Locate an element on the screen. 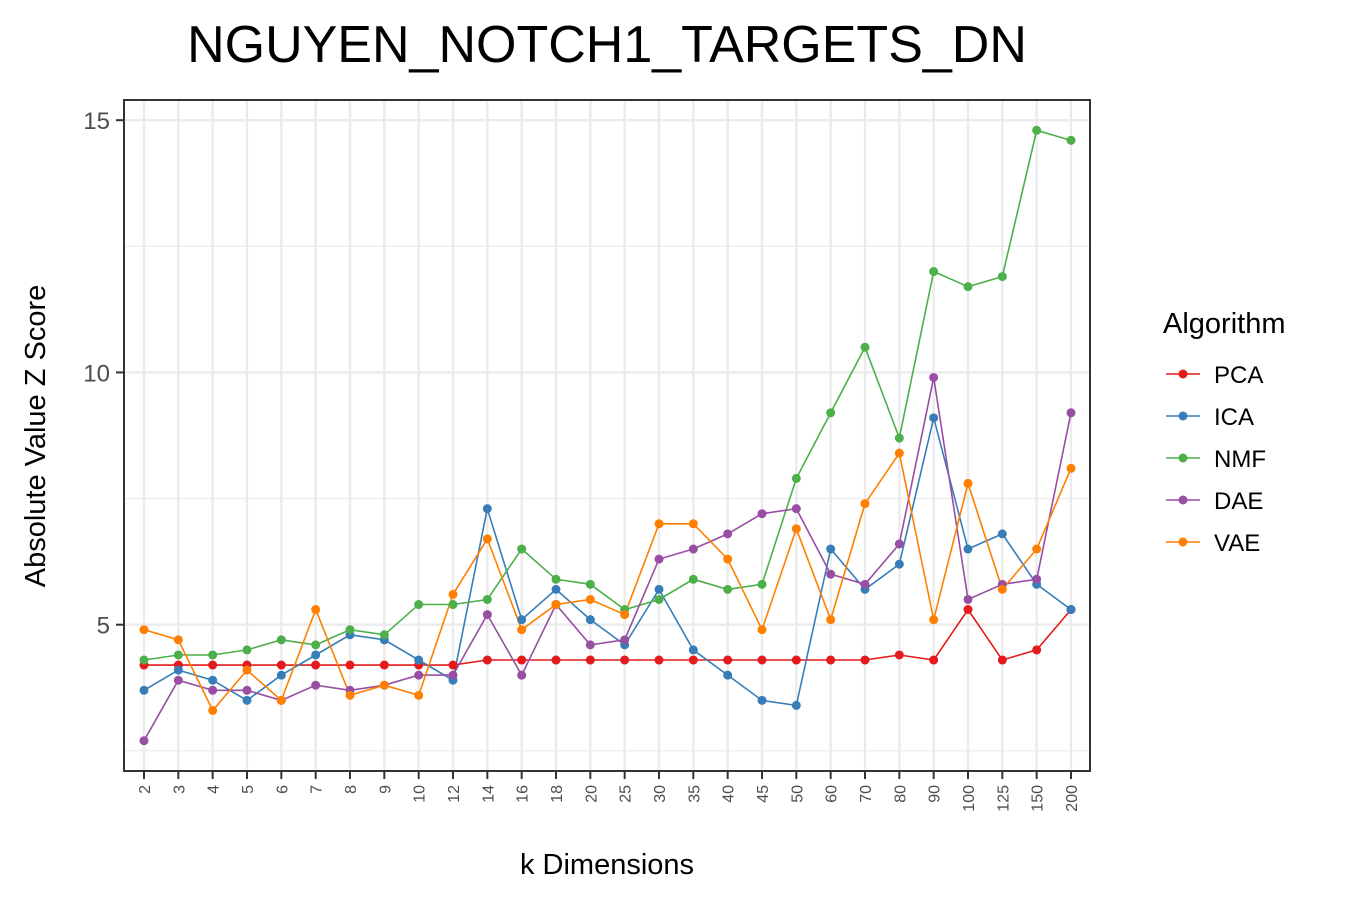 This screenshot has height=900, width=1350. x-tick-label: 10 is located at coordinates (420, 794).